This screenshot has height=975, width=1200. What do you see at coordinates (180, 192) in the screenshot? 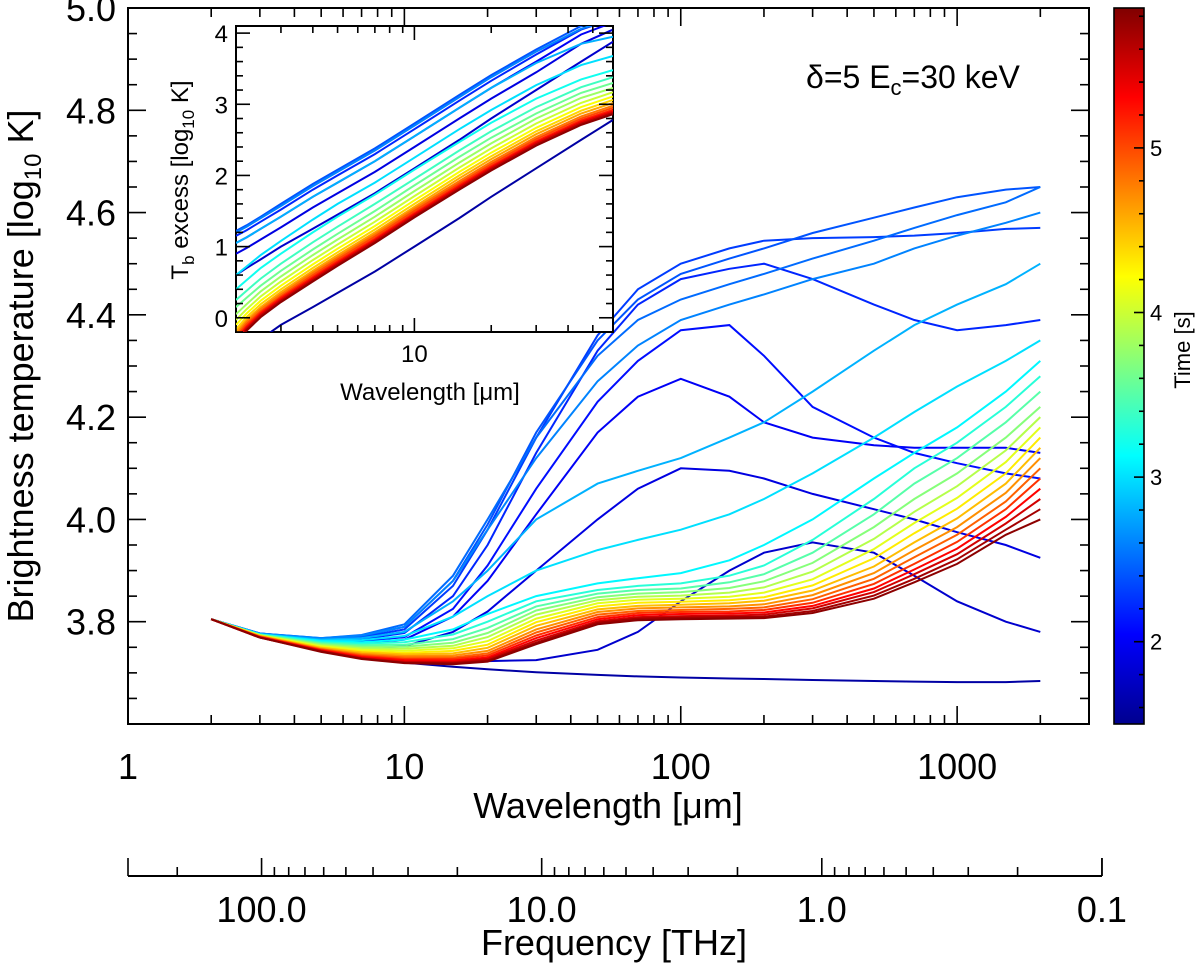
I see `inset-y-axis-title-mid: excess [log` at bounding box center [180, 192].